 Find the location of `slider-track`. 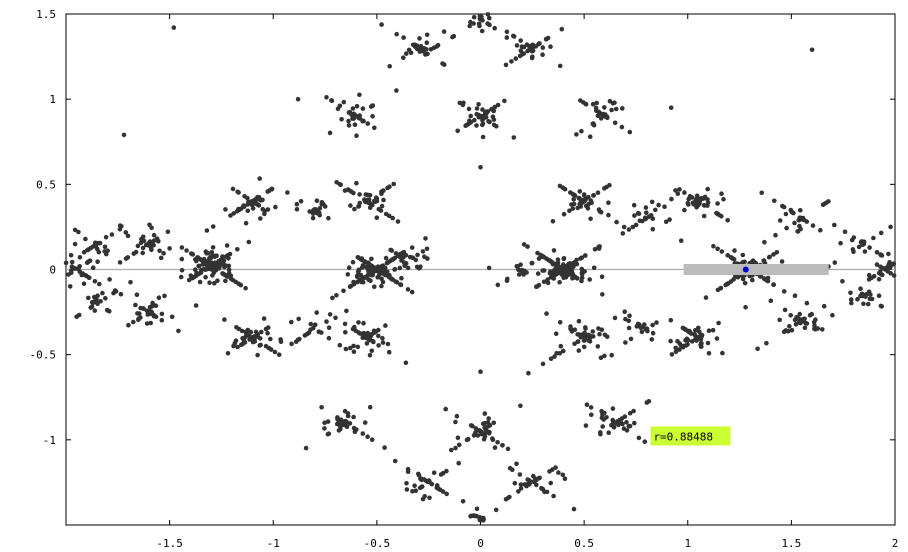

slider-track is located at coordinates (756, 269).